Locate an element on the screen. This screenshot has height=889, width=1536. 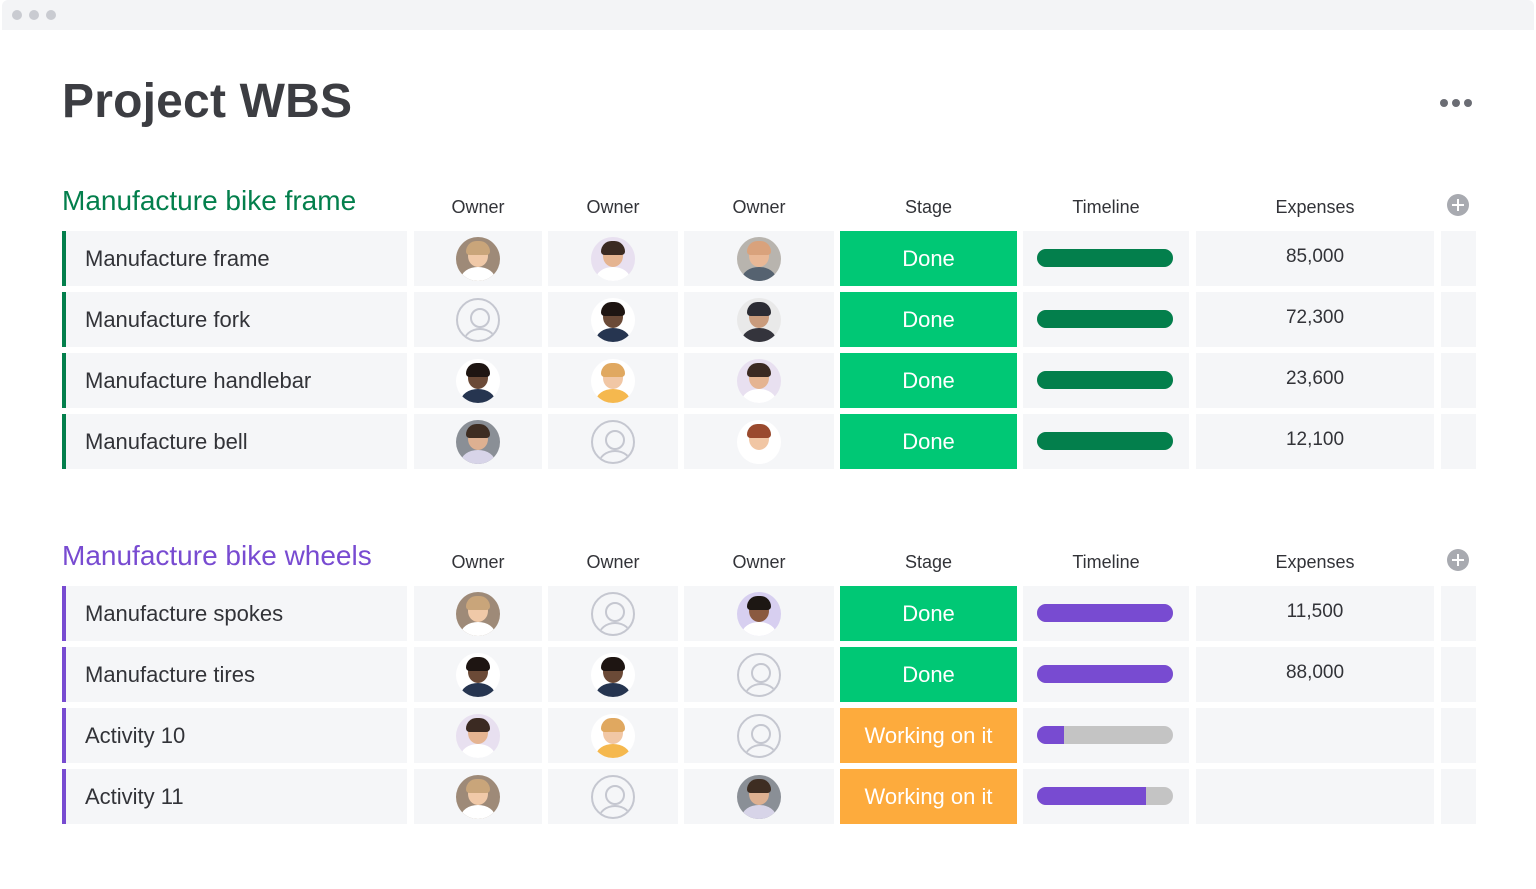
minimize-dot is located at coordinates (34, 15).